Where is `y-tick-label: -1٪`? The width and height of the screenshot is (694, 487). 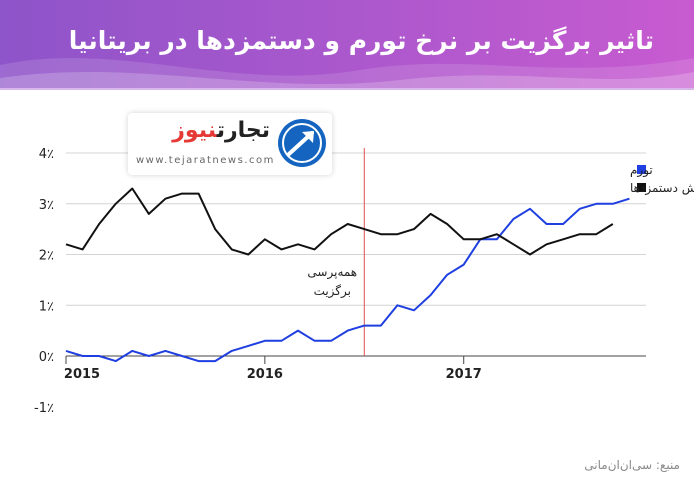
y-tick-label: -1٪ is located at coordinates (44, 408).